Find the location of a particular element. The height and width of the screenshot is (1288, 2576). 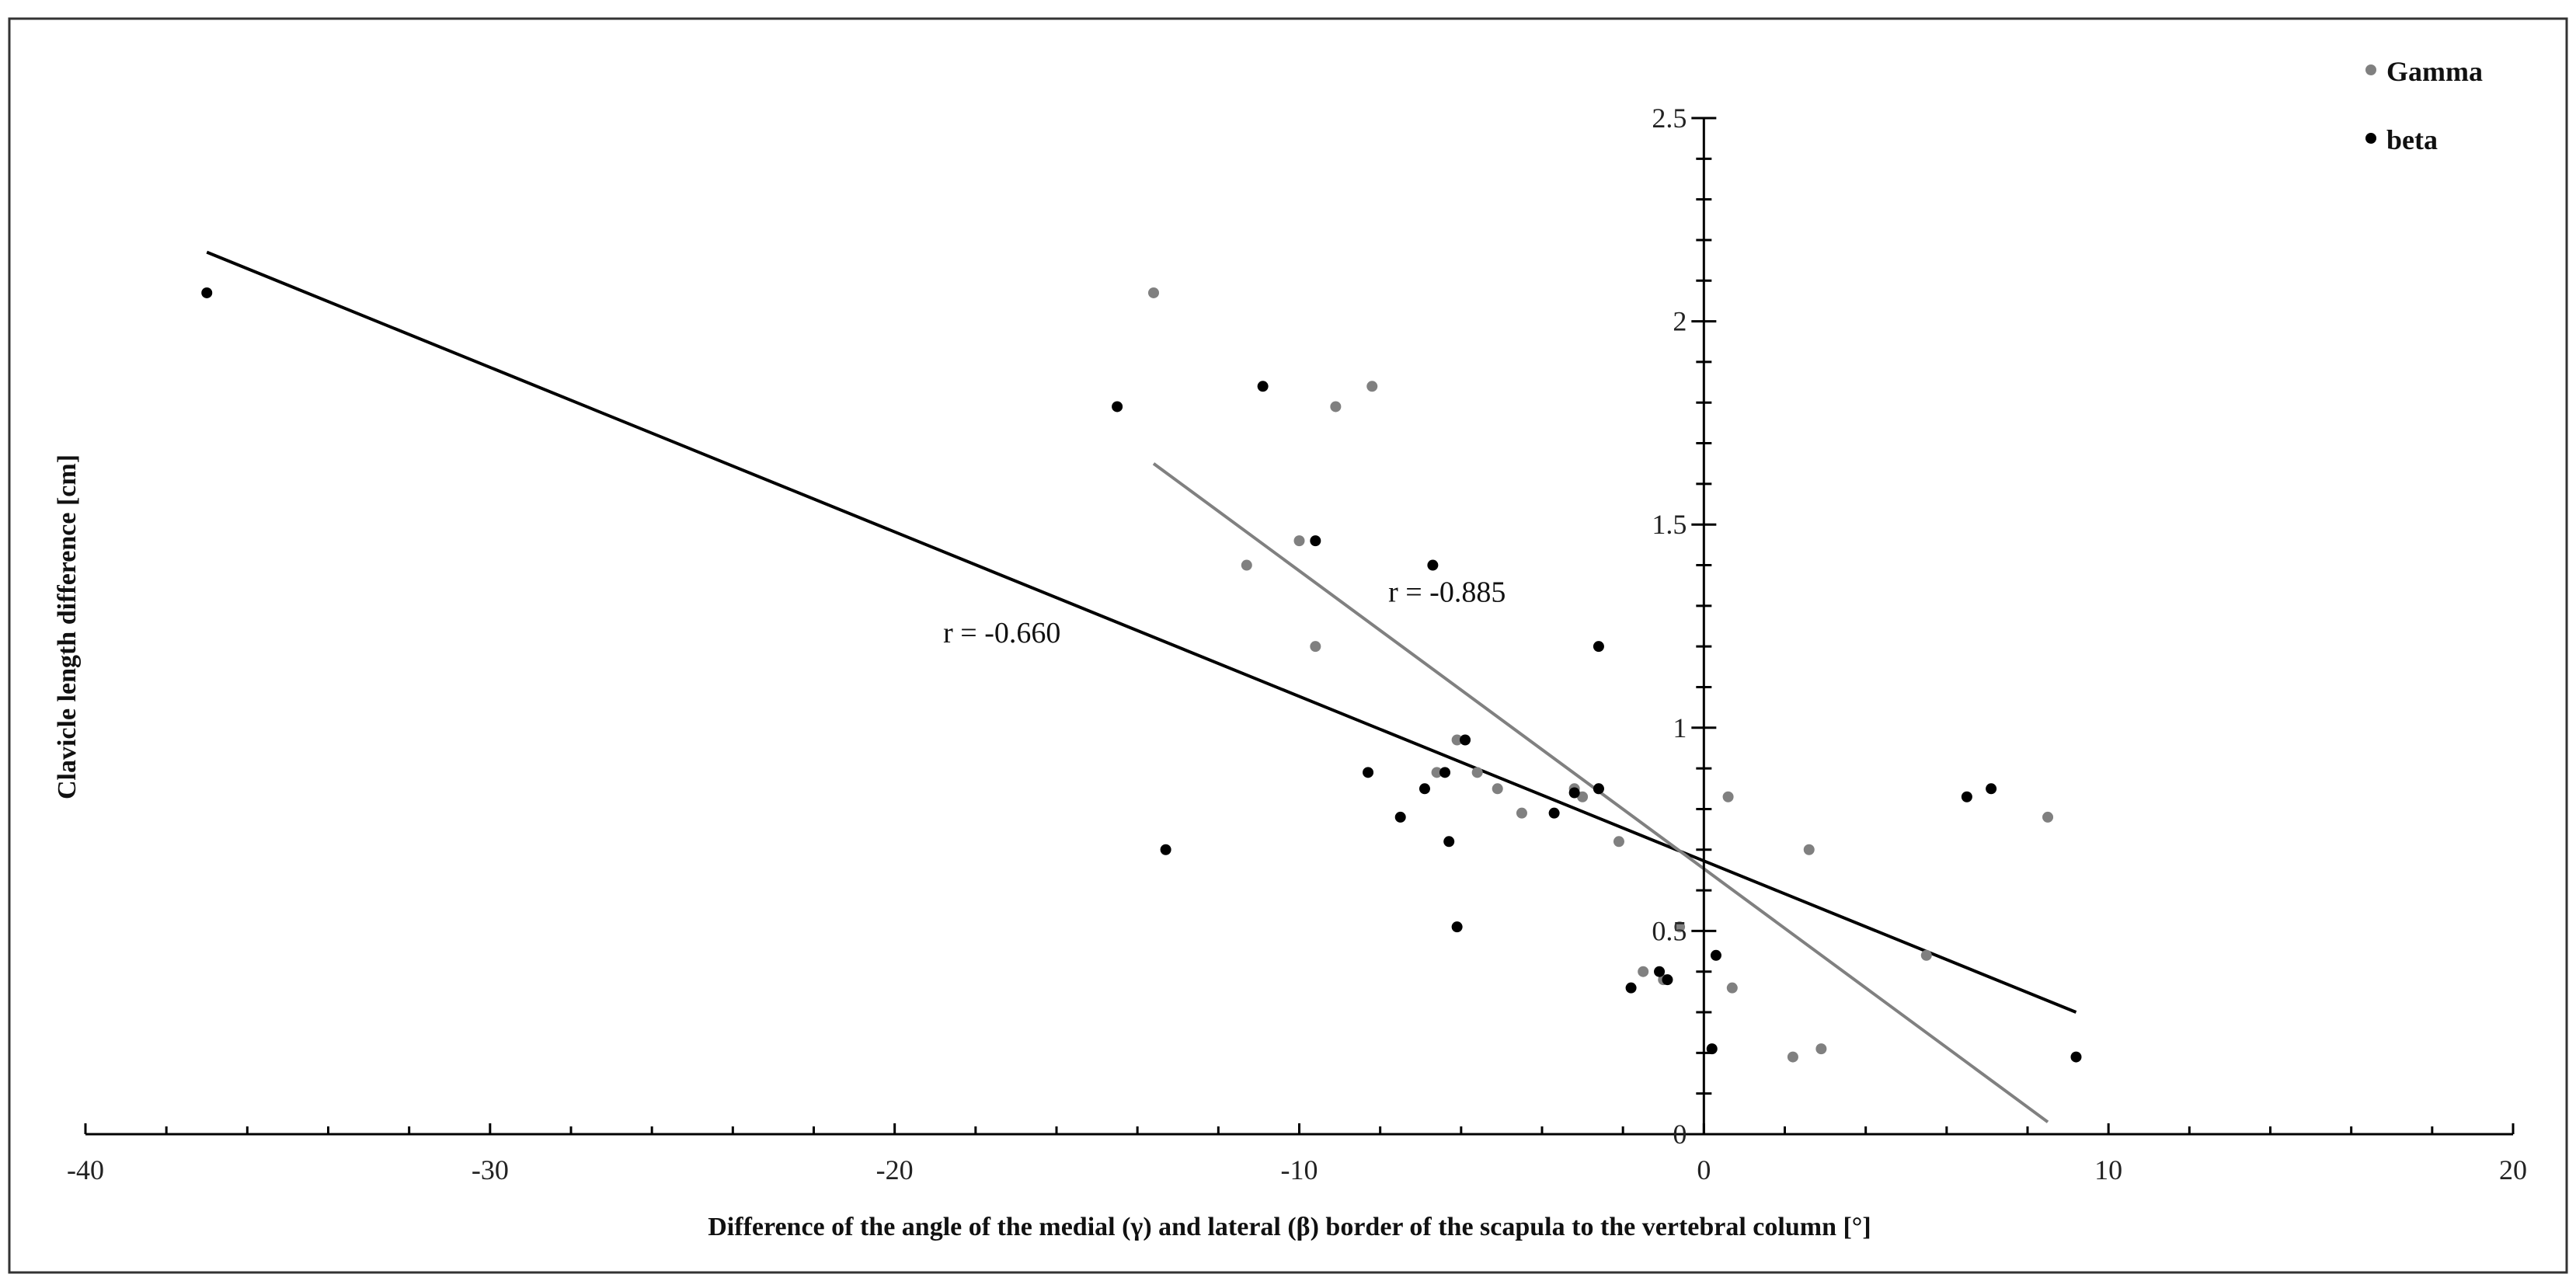

x-tick-label: -30 is located at coordinates (491, 1169).